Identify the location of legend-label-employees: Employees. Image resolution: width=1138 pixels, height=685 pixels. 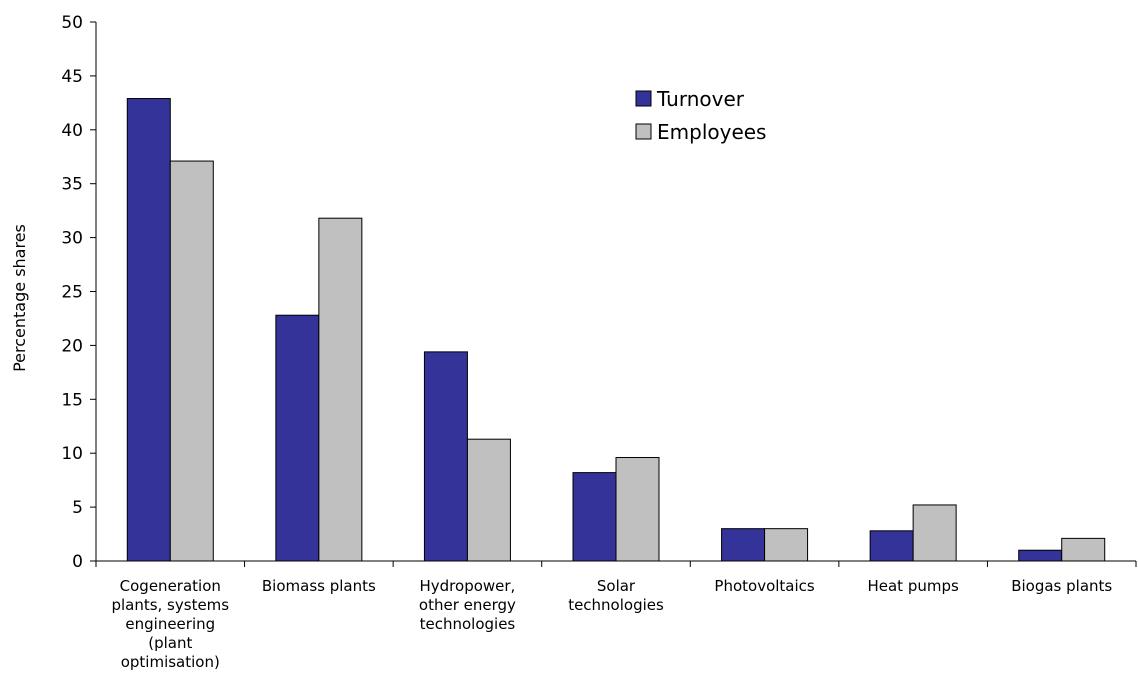
(711, 132).